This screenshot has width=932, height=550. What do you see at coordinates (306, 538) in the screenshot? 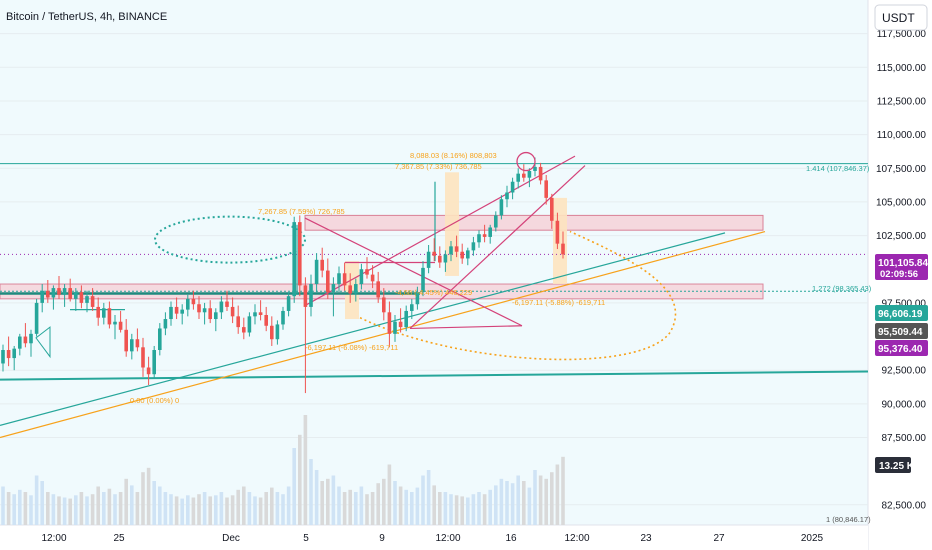
I see `time-tick-label: 5` at bounding box center [306, 538].